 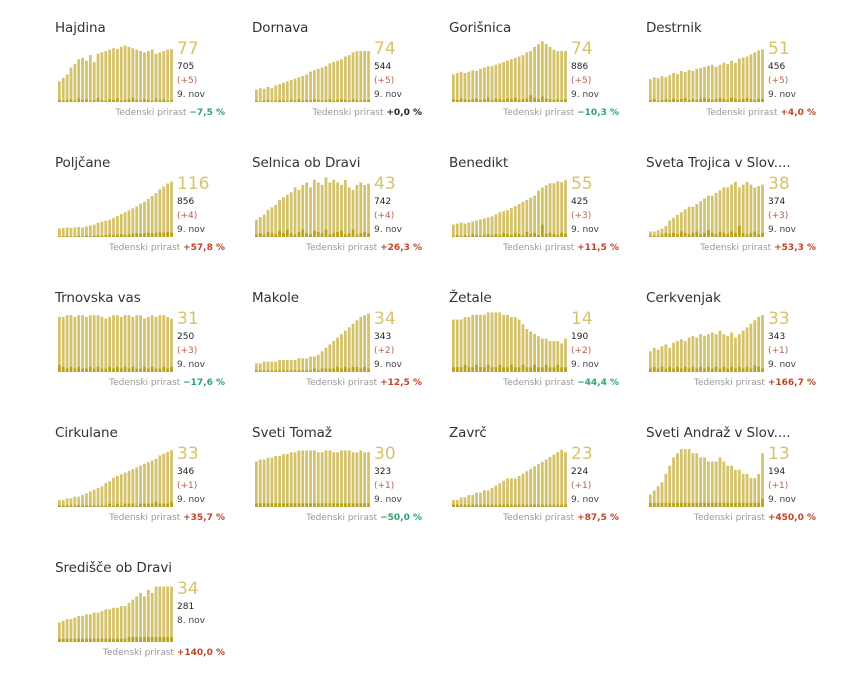 I want to click on active-count: 31, so click(x=188, y=319).